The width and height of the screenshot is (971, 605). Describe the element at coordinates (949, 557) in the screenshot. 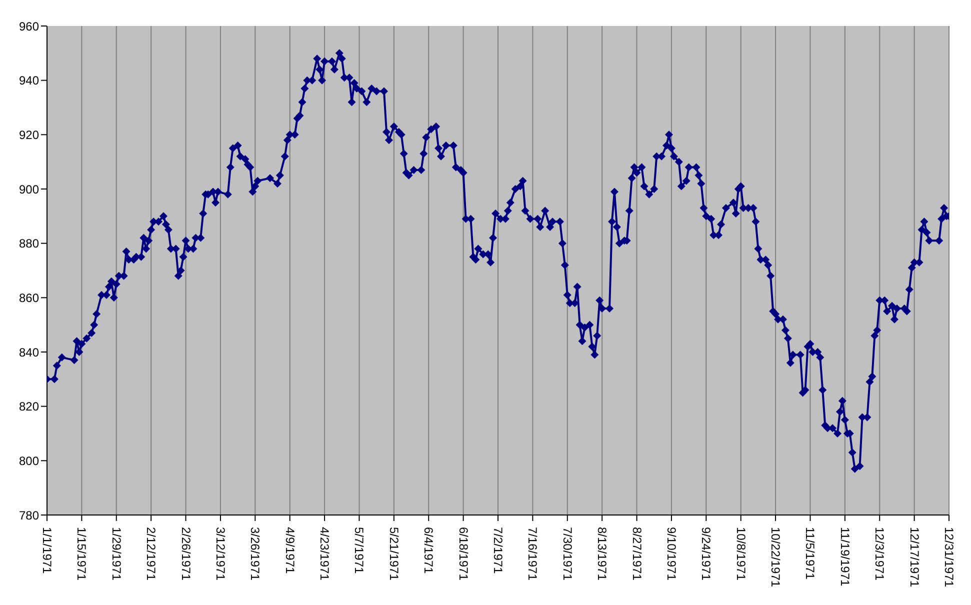

I see `x-tick-label: 12/31/1971` at that location.